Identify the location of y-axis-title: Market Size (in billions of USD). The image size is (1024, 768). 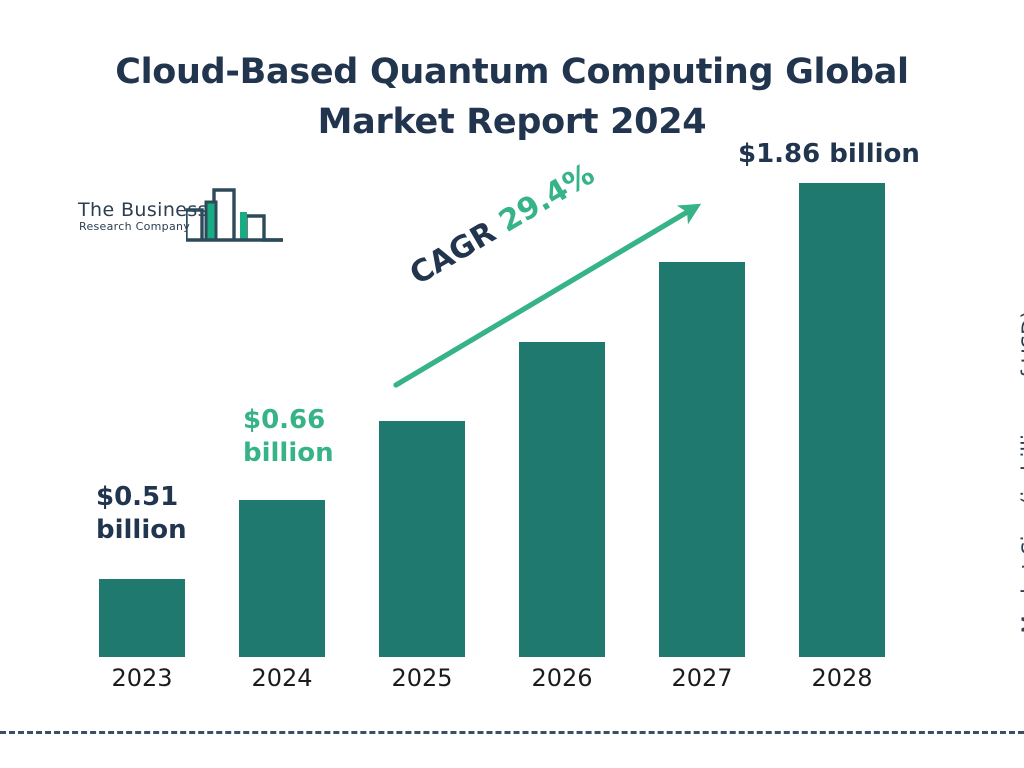
(1021, 472).